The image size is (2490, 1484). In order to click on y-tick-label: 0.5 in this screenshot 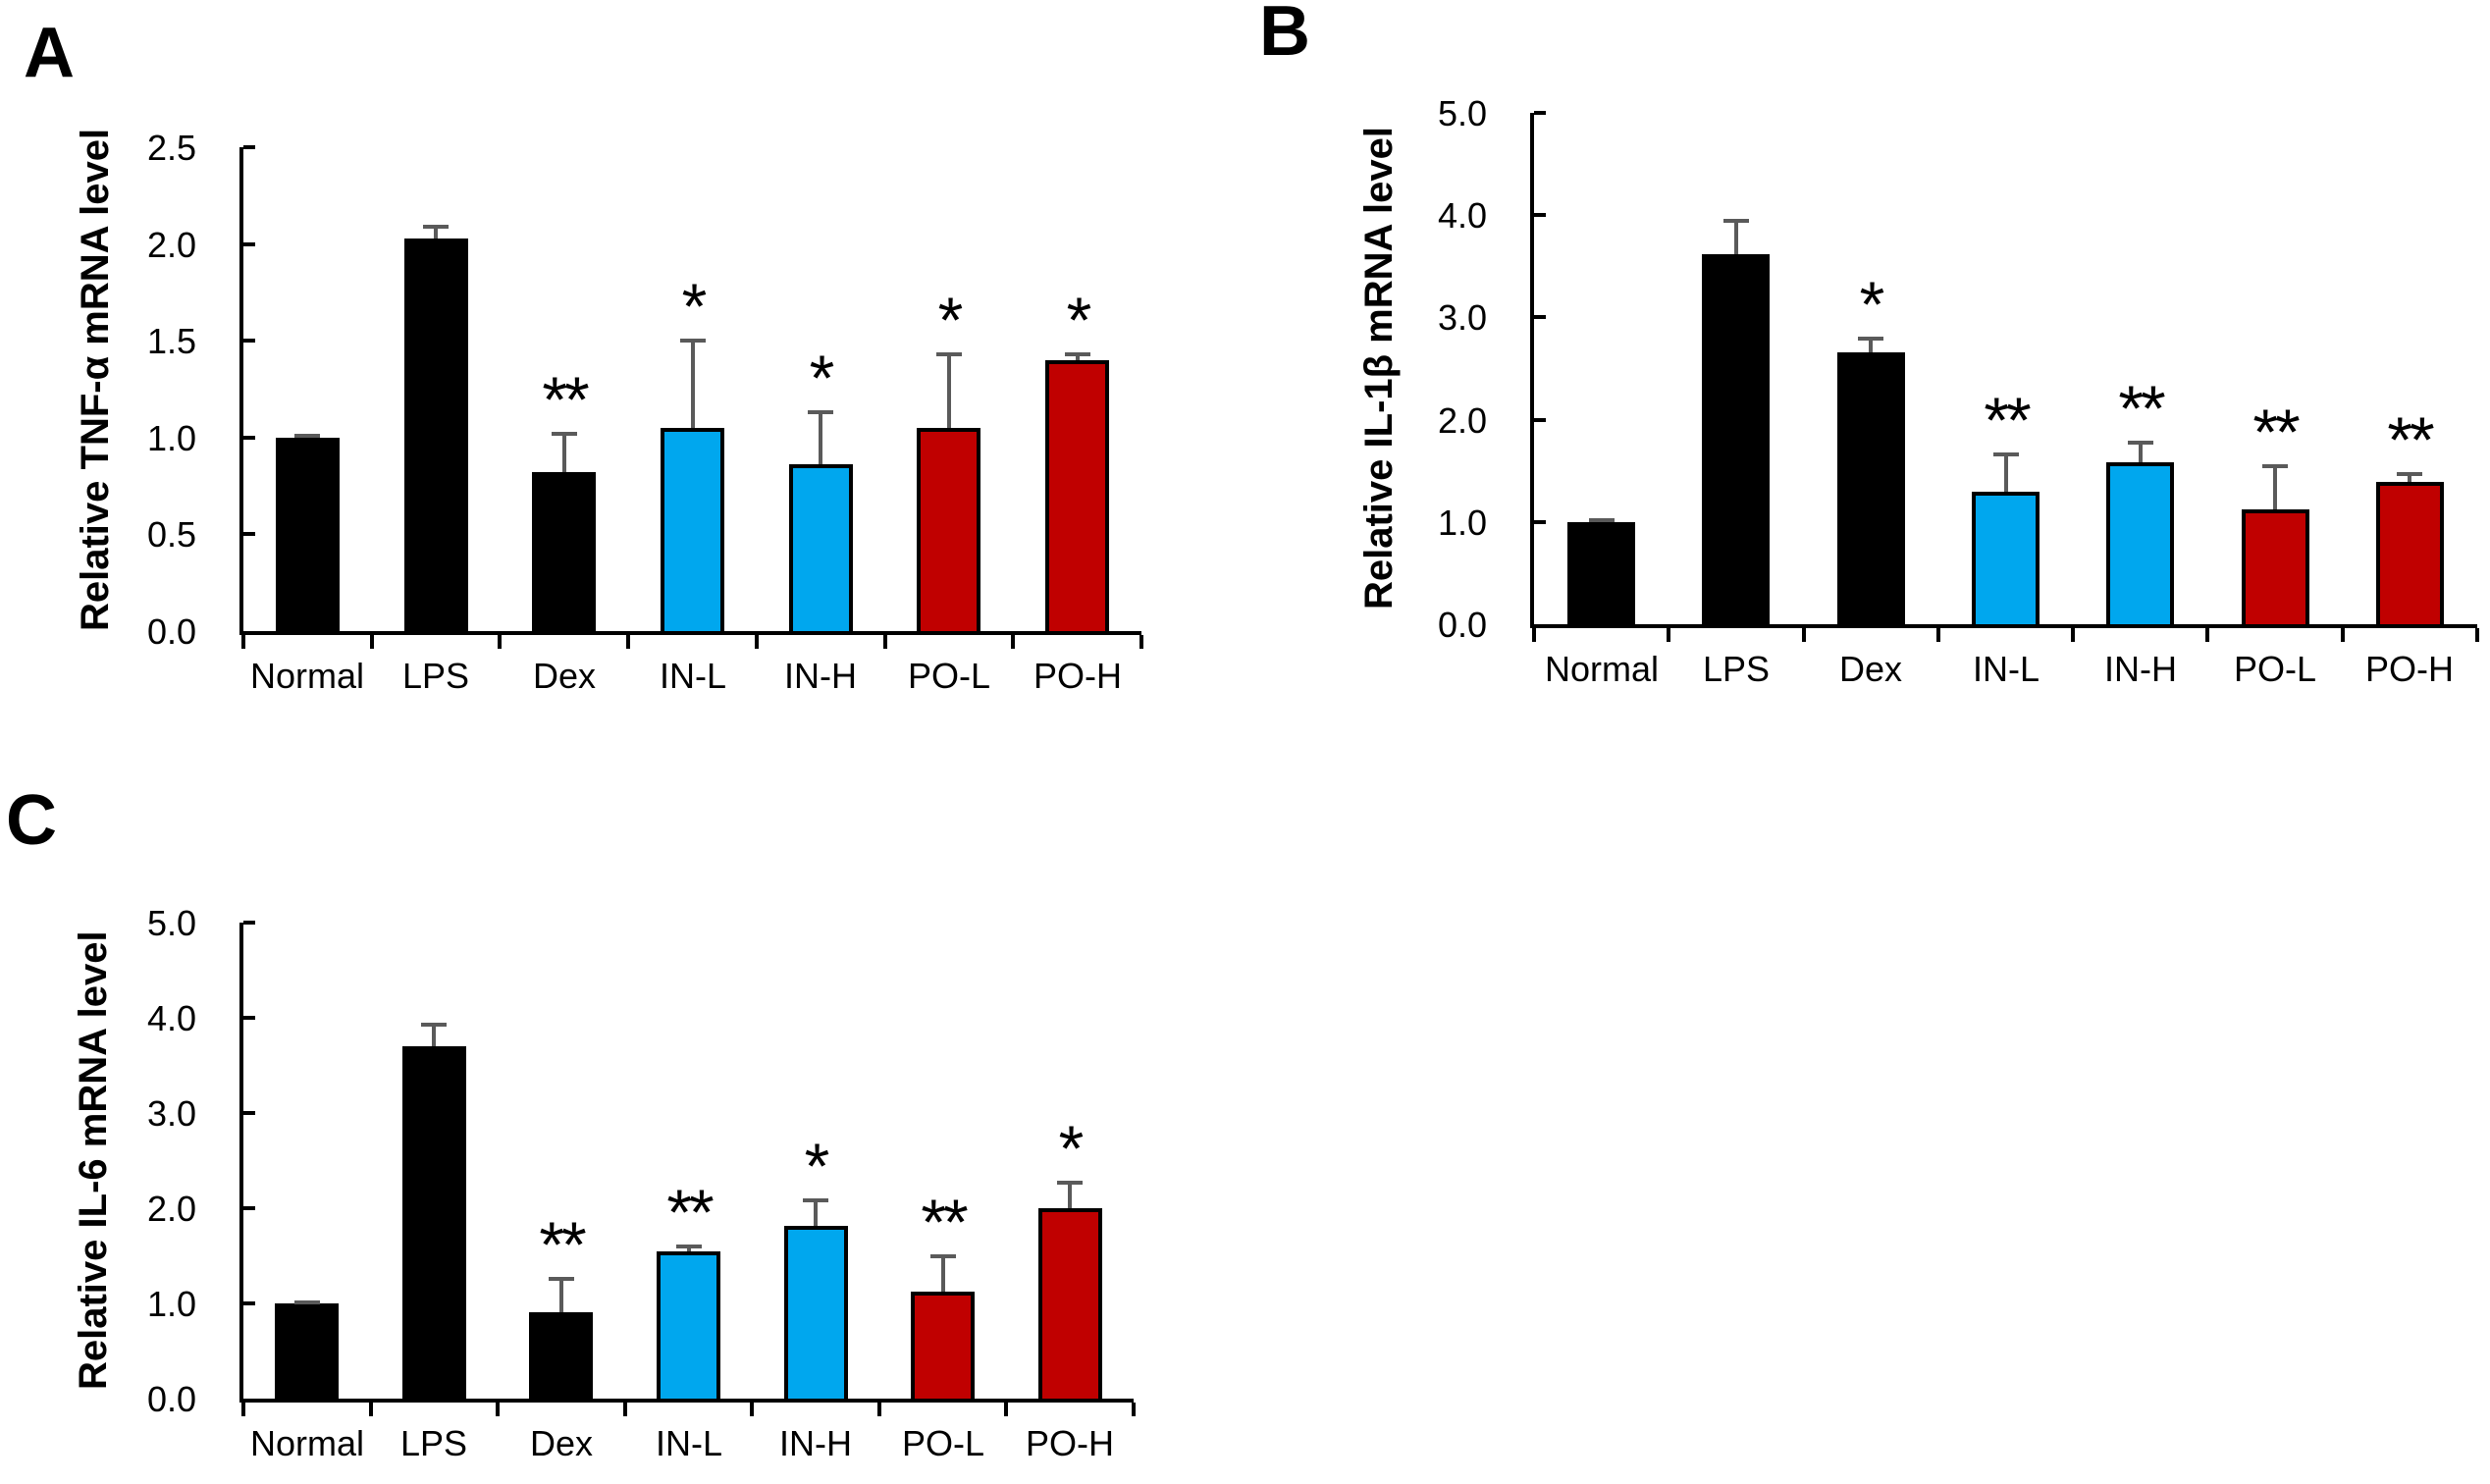, I will do `click(171, 535)`.